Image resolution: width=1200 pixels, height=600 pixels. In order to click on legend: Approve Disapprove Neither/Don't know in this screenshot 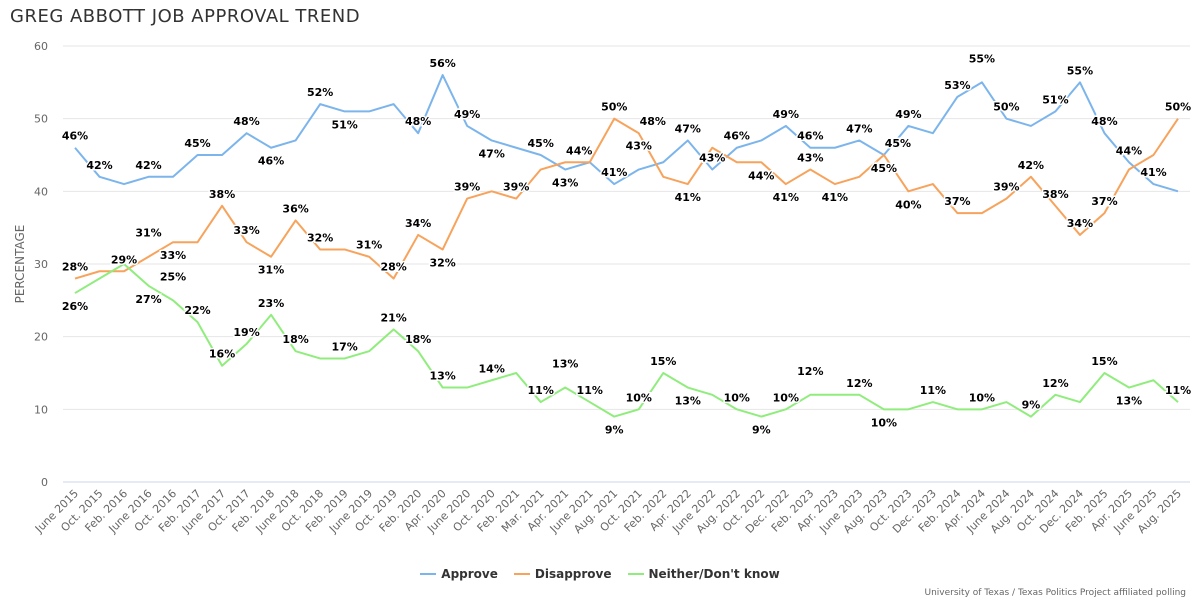, I will do `click(600, 572)`.